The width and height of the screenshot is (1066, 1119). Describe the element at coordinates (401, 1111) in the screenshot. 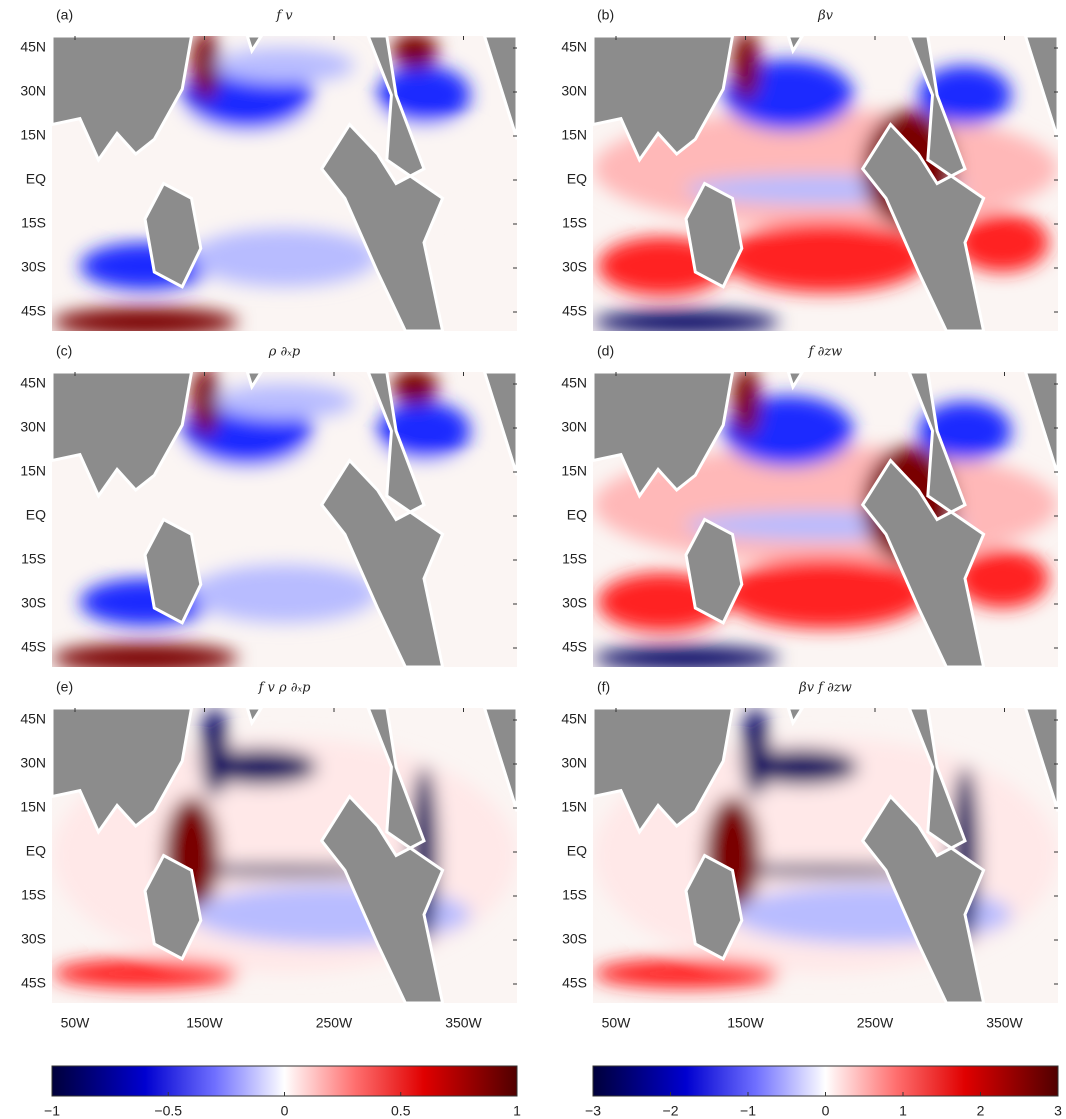

I see `colorbar-tick-label: 0.5` at that location.